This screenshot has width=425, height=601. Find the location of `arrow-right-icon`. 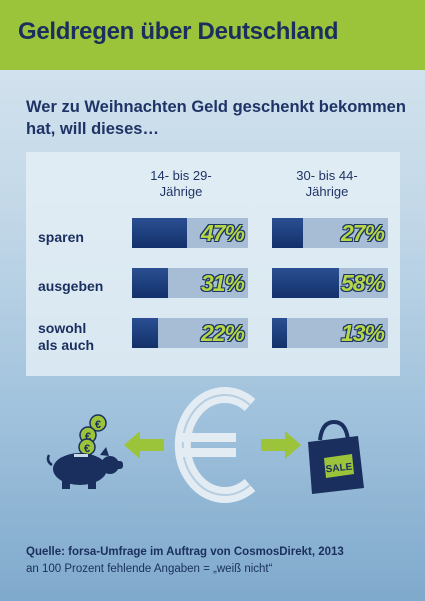

arrow-right-icon is located at coordinates (281, 445).